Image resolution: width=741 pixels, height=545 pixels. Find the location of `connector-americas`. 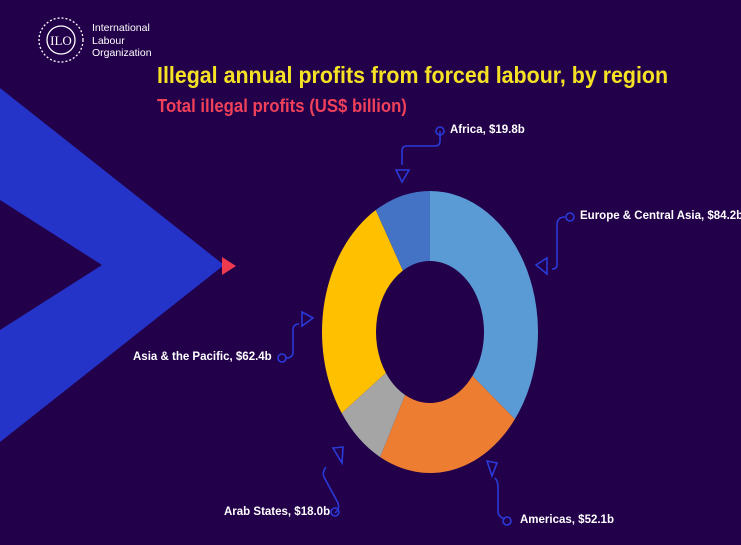

connector-americas is located at coordinates (500, 498).